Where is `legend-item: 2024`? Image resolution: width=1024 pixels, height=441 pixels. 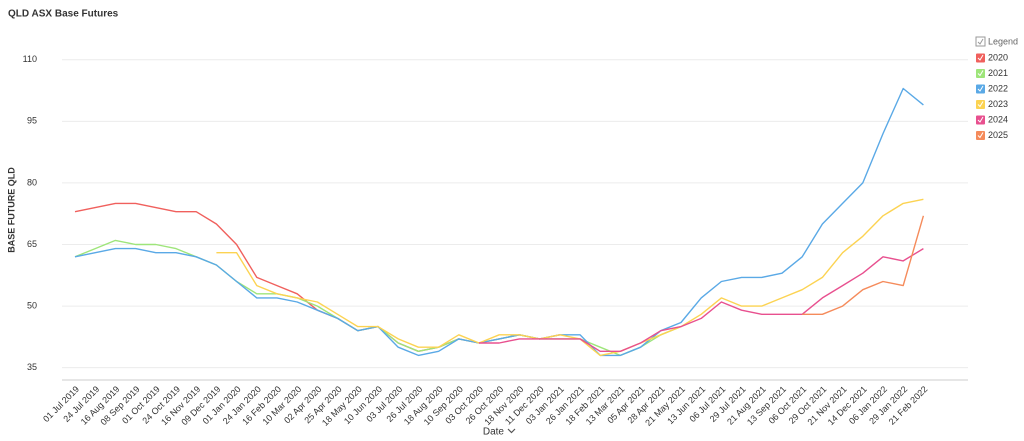
legend-item: 2024 is located at coordinates (992, 119).